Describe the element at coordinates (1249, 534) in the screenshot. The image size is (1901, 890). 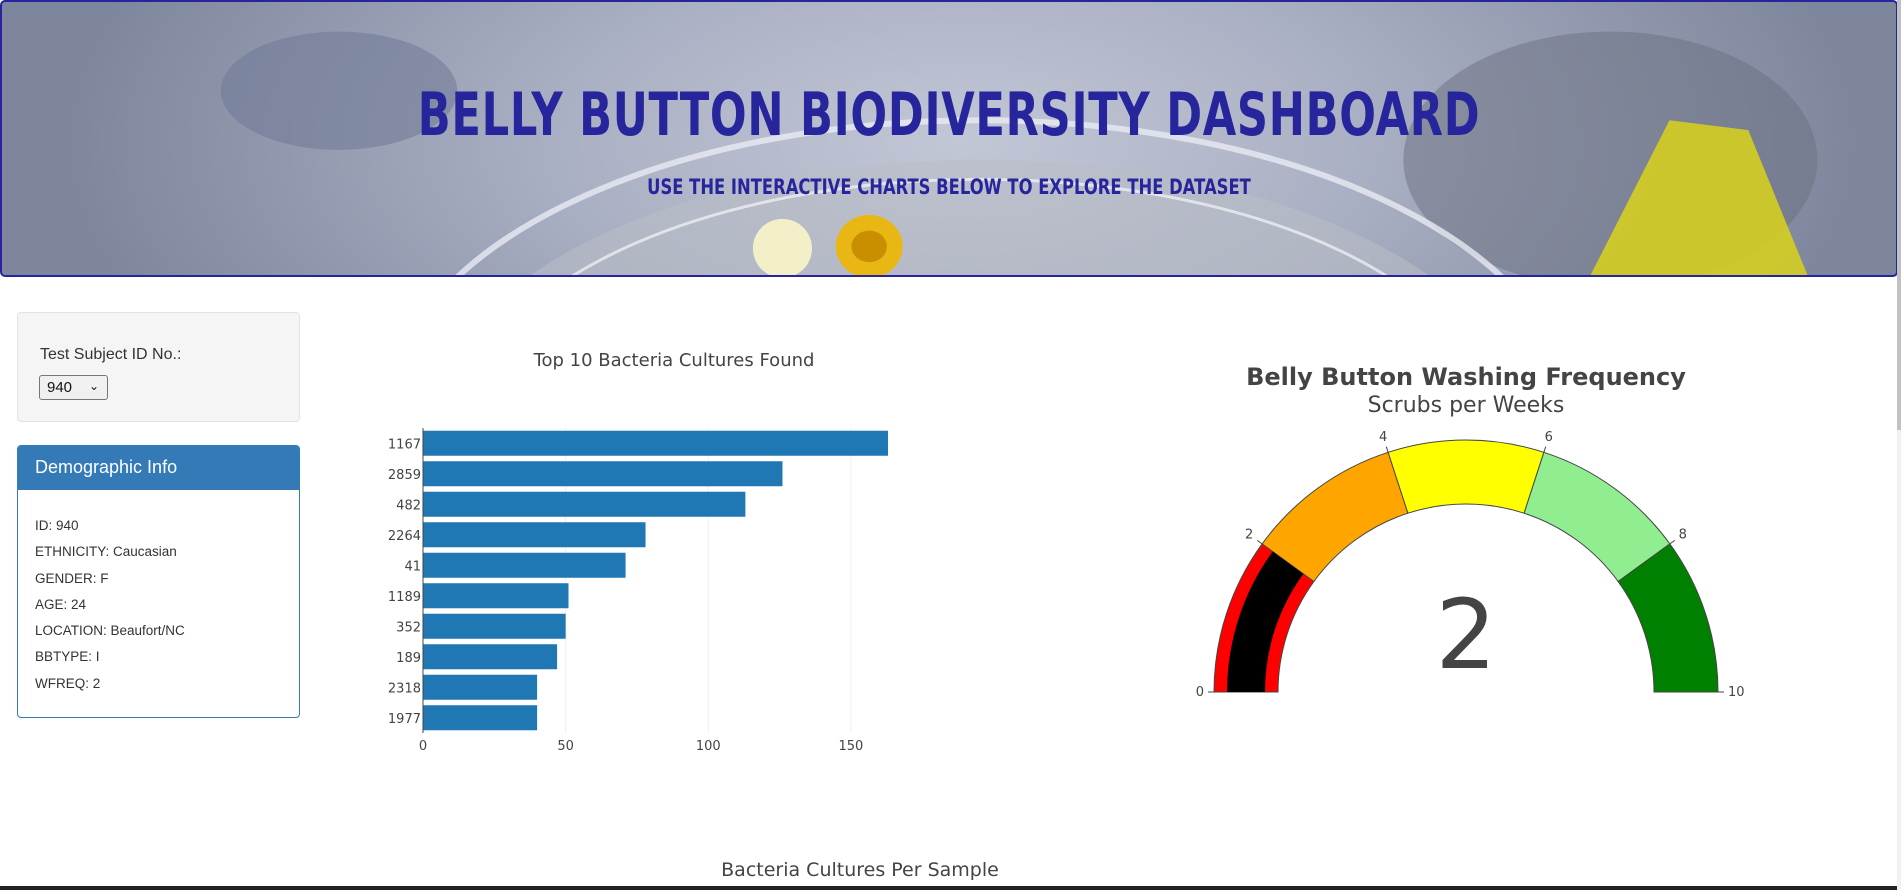
I see `gauge-tick-label: 2` at that location.